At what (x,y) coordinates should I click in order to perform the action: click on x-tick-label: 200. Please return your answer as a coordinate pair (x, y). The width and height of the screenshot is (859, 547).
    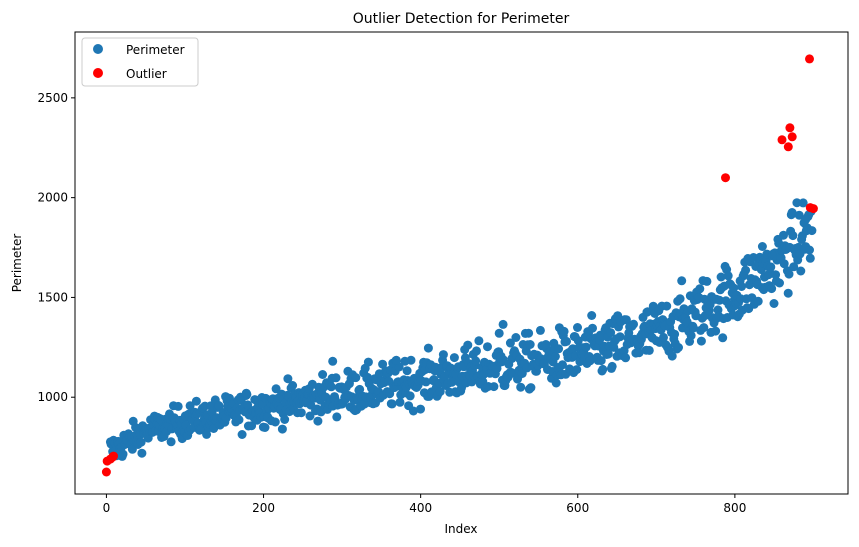
    Looking at the image, I should click on (263, 508).